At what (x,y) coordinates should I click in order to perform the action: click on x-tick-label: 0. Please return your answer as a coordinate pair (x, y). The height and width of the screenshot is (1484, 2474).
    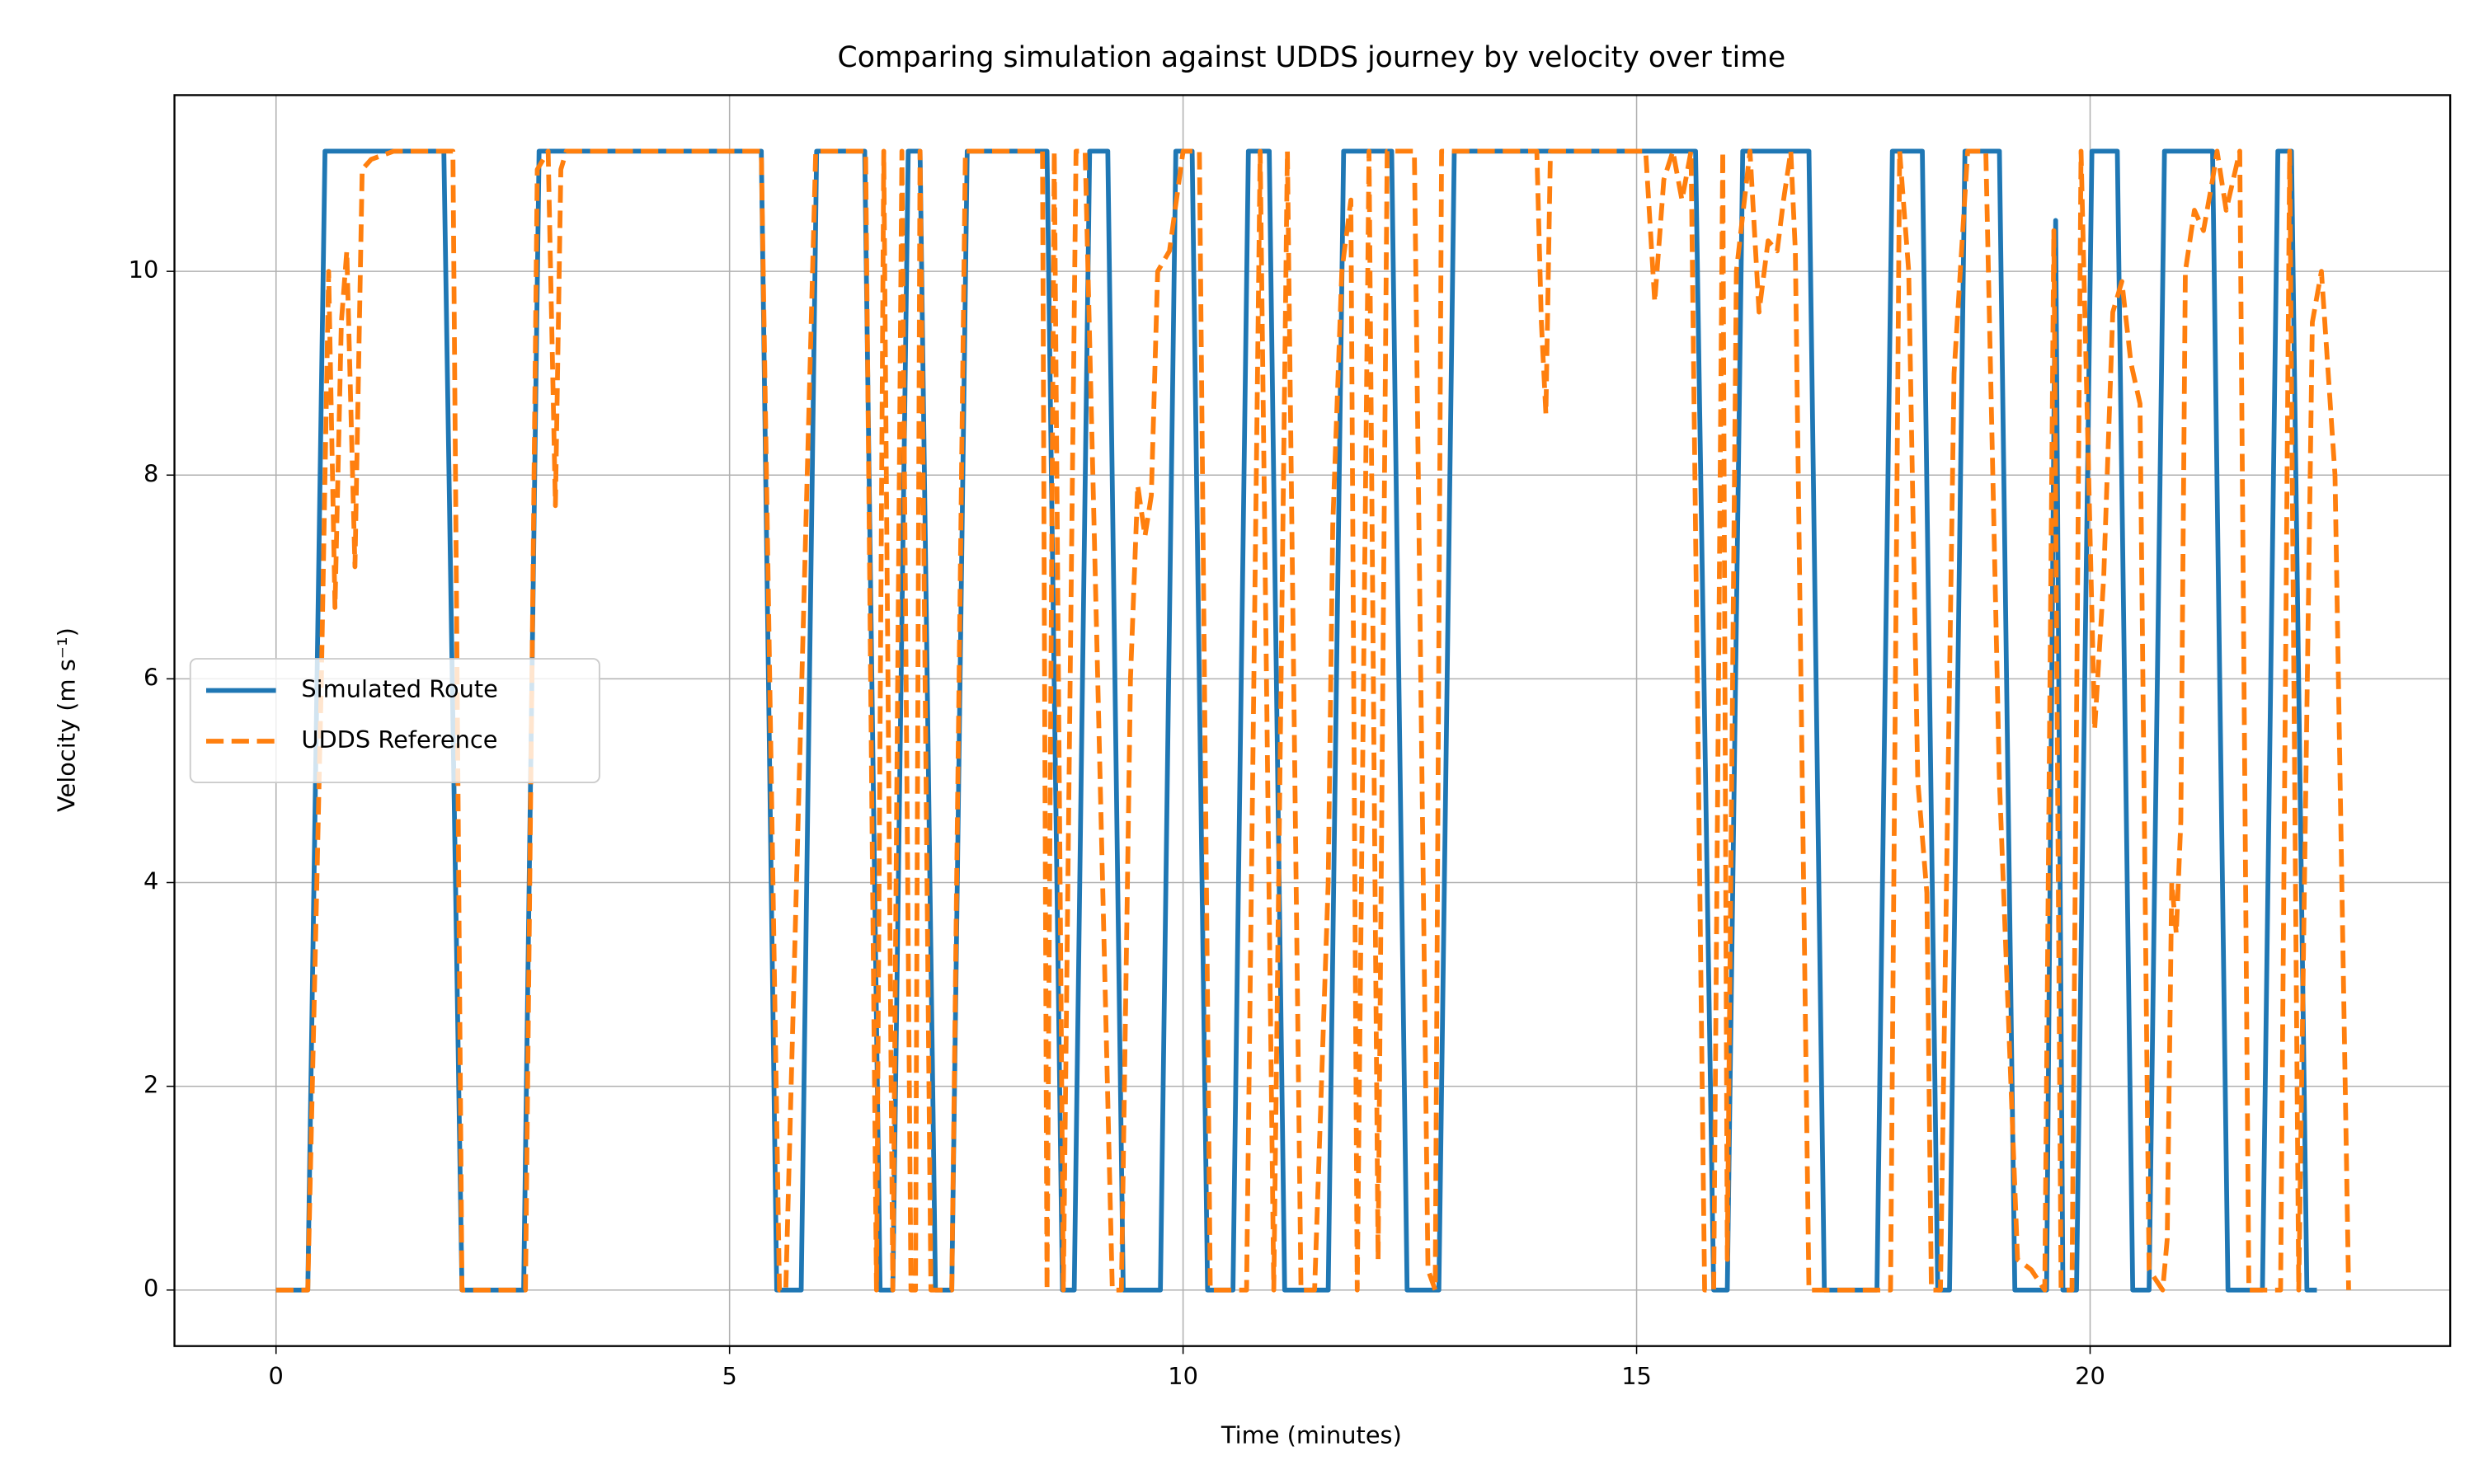
    Looking at the image, I should click on (276, 1376).